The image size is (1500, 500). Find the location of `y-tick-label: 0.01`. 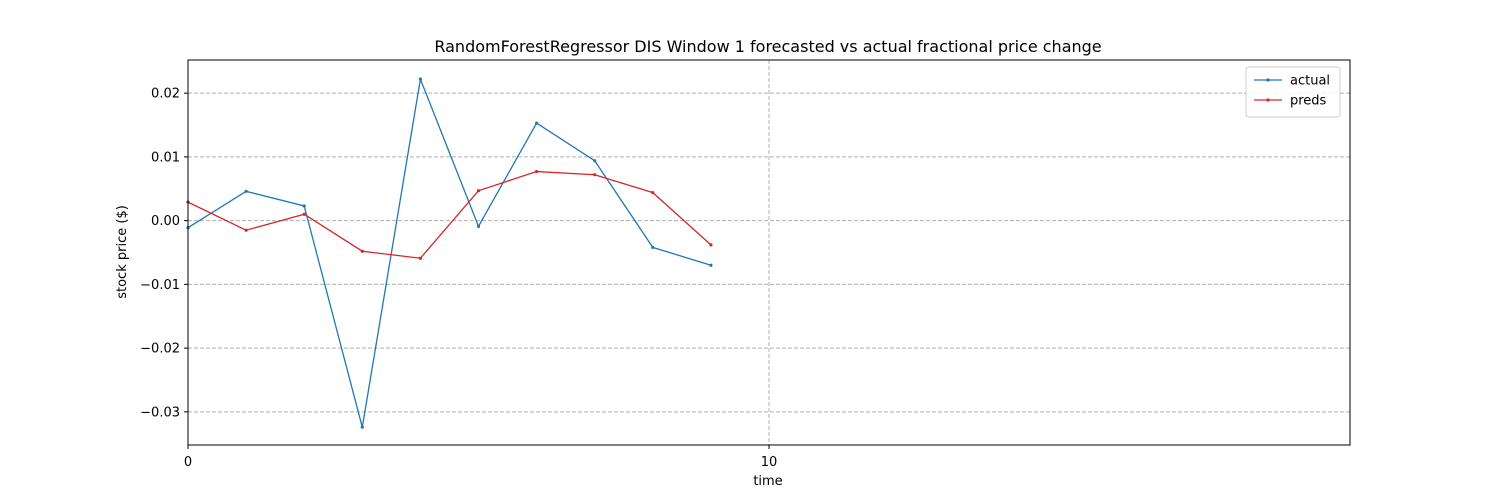

y-tick-label: 0.01 is located at coordinates (165, 157).